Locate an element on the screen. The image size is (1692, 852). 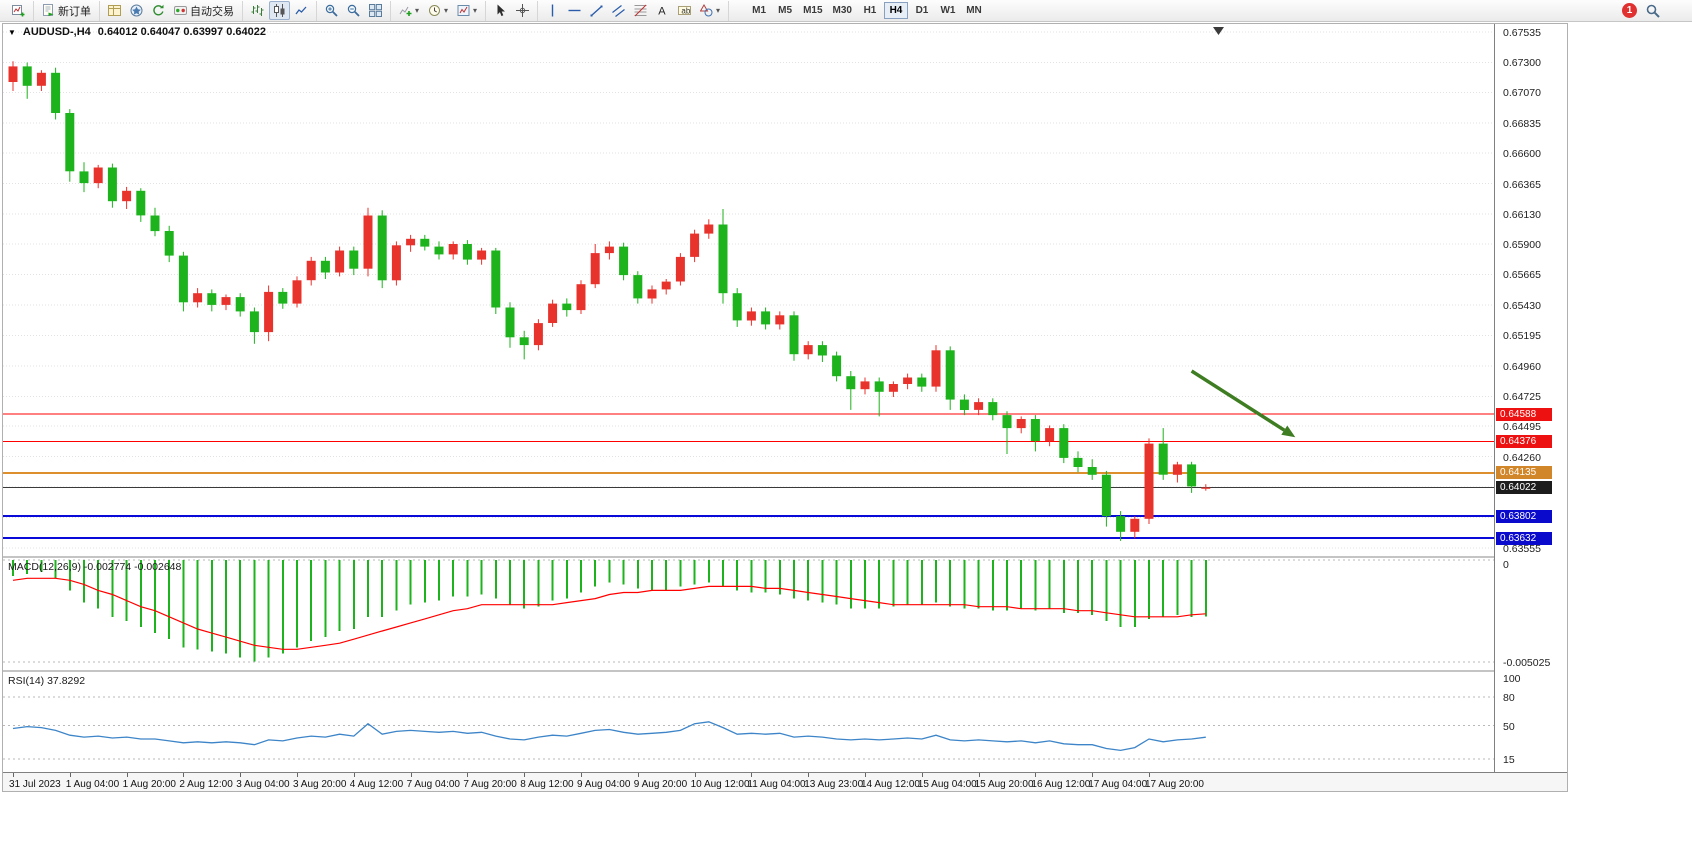
toolbar-chart-line-button is located at coordinates (301, 10).